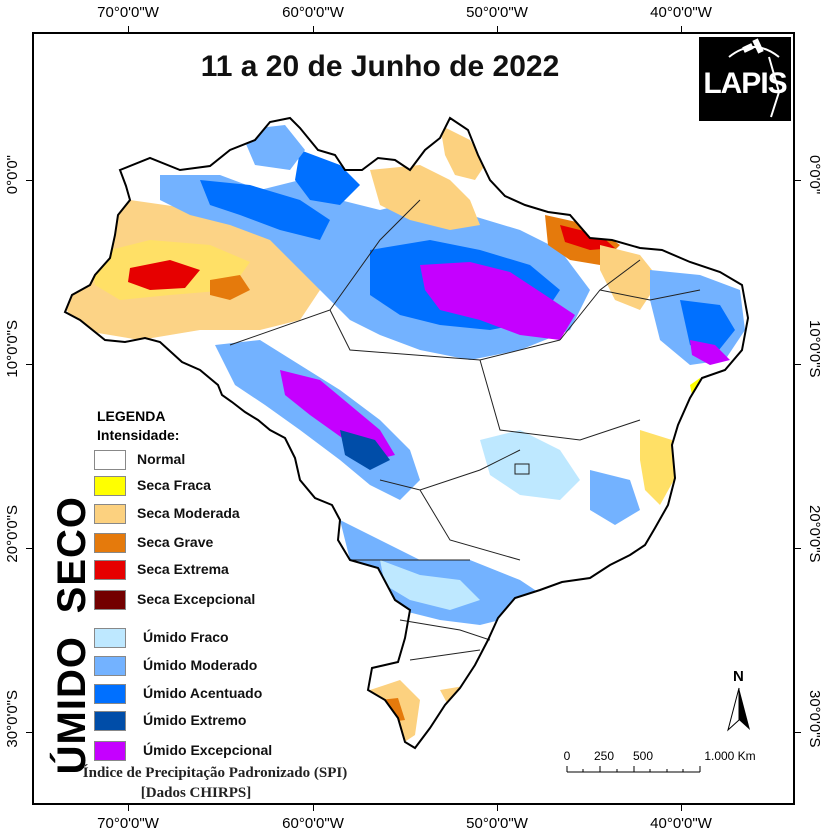  What do you see at coordinates (12, 175) in the screenshot?
I see `lat-label-left: 0°0'0"` at bounding box center [12, 175].